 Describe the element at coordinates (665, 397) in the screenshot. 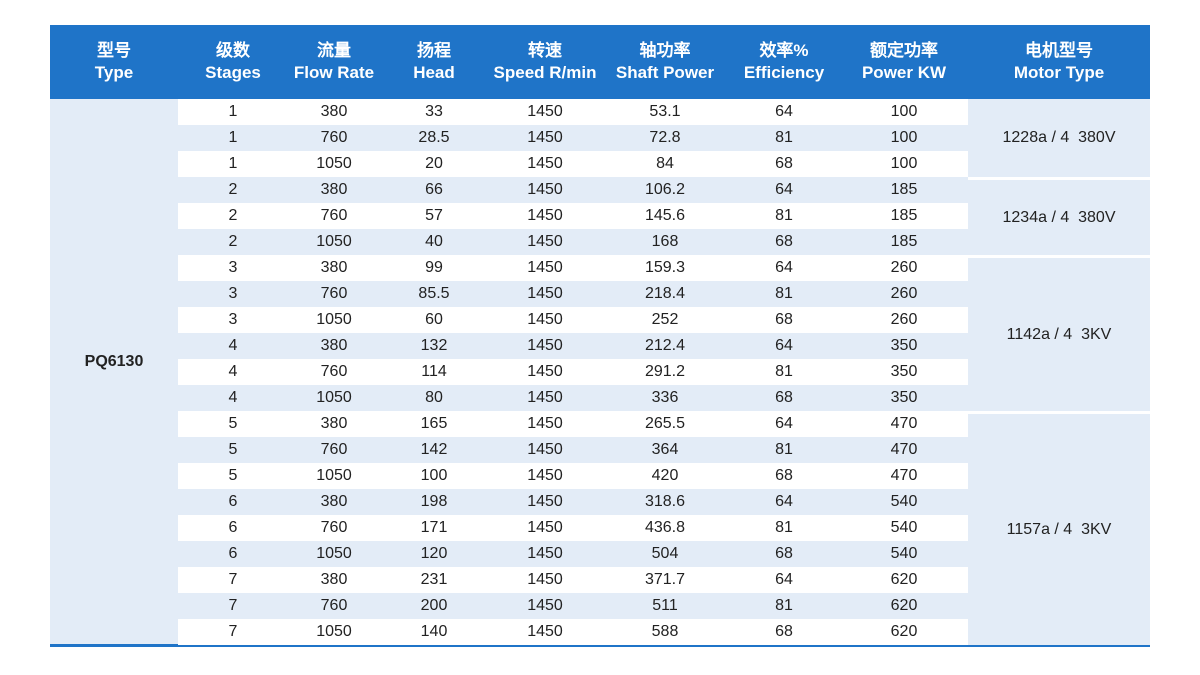

I see `data-cell: 336` at that location.